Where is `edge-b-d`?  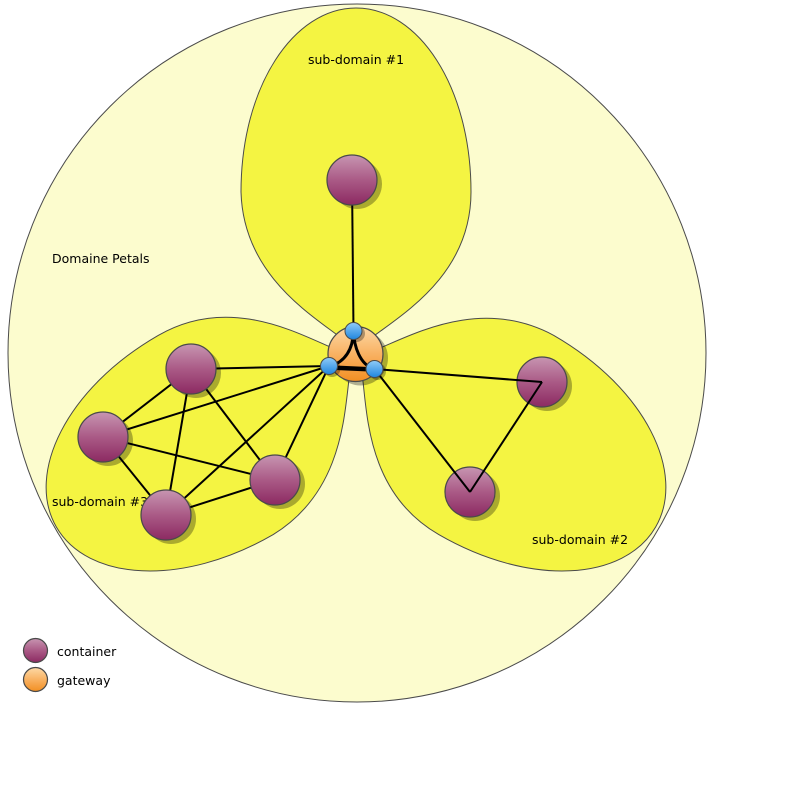 edge-b-d is located at coordinates (189, 458).